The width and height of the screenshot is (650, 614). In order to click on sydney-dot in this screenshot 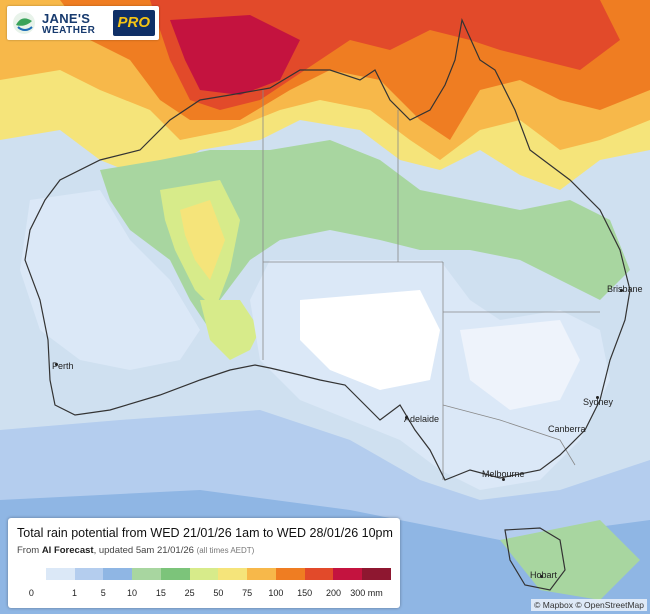, I will do `click(597, 397)`.